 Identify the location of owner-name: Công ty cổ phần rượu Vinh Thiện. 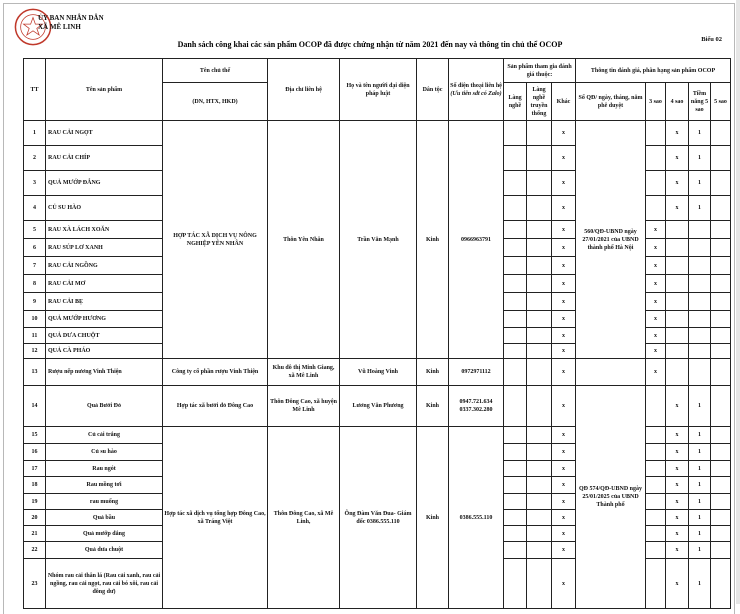
(215, 372).